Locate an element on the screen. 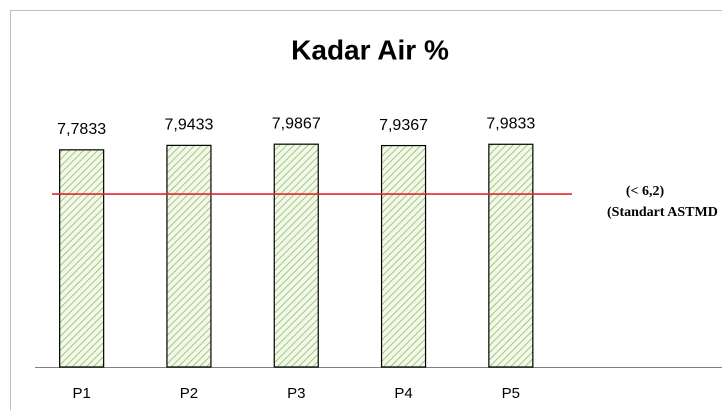 The width and height of the screenshot is (722, 410). value-label: 7,9833 is located at coordinates (510, 123).